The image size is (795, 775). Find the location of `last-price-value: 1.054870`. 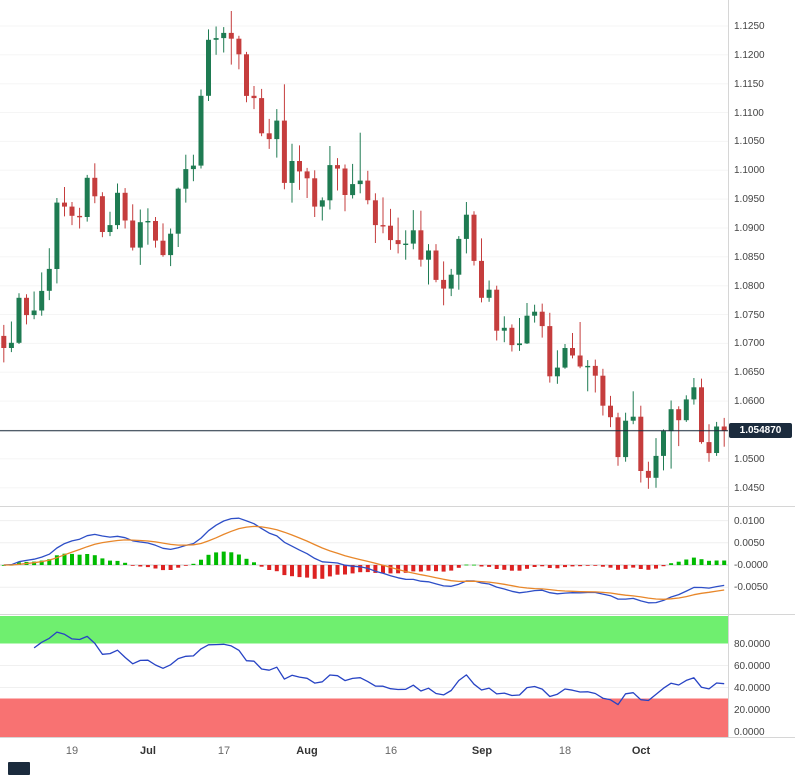

last-price-value: 1.054870 is located at coordinates (760, 430).